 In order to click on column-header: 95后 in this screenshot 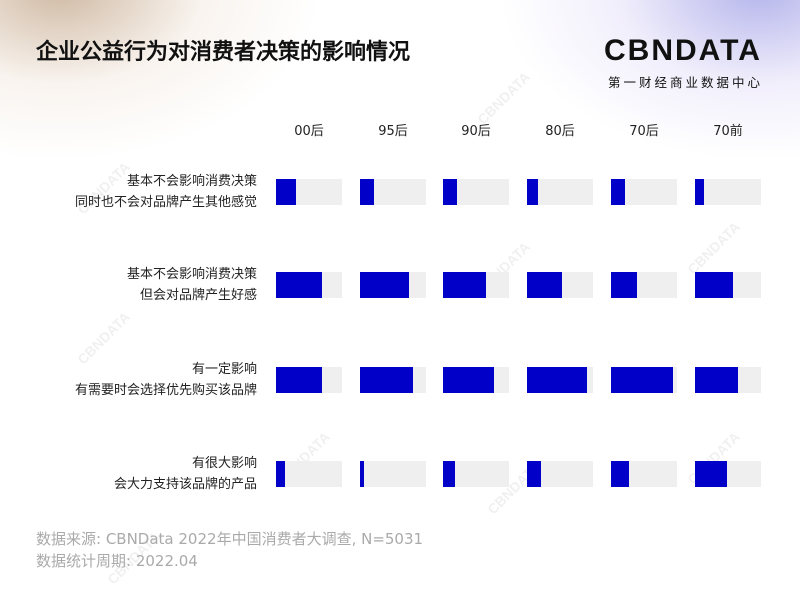, I will do `click(393, 131)`.